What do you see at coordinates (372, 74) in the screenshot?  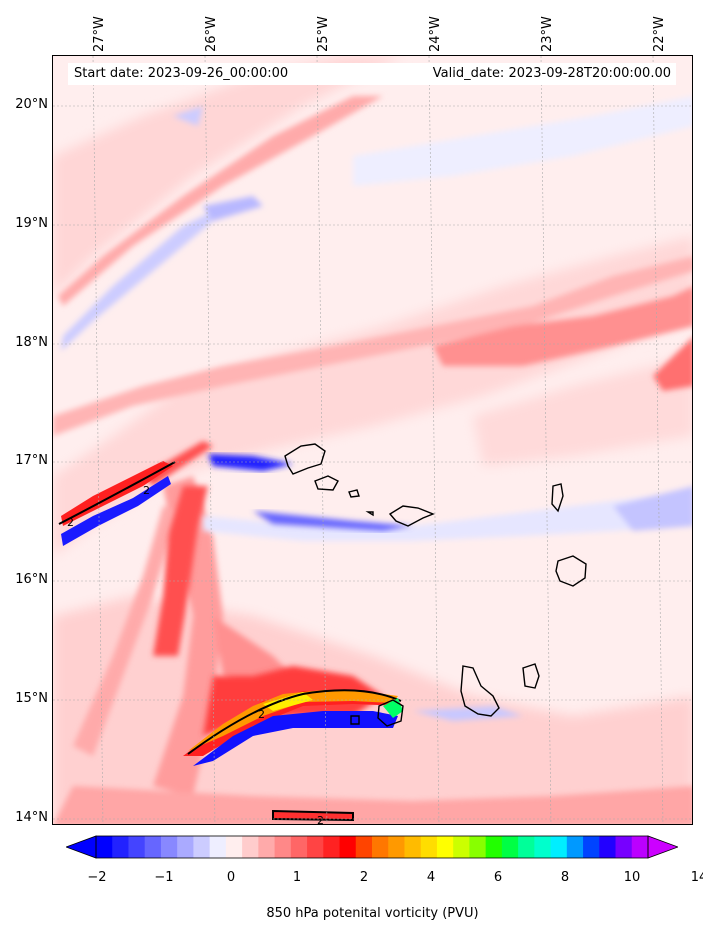 I see `date-header-box` at bounding box center [372, 74].